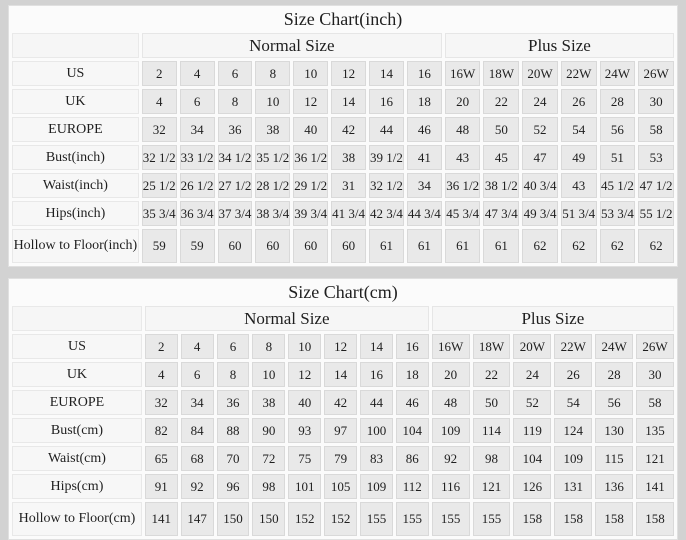 The height and width of the screenshot is (540, 686). What do you see at coordinates (235, 157) in the screenshot?
I see `size-cell: 34 1/2` at bounding box center [235, 157].